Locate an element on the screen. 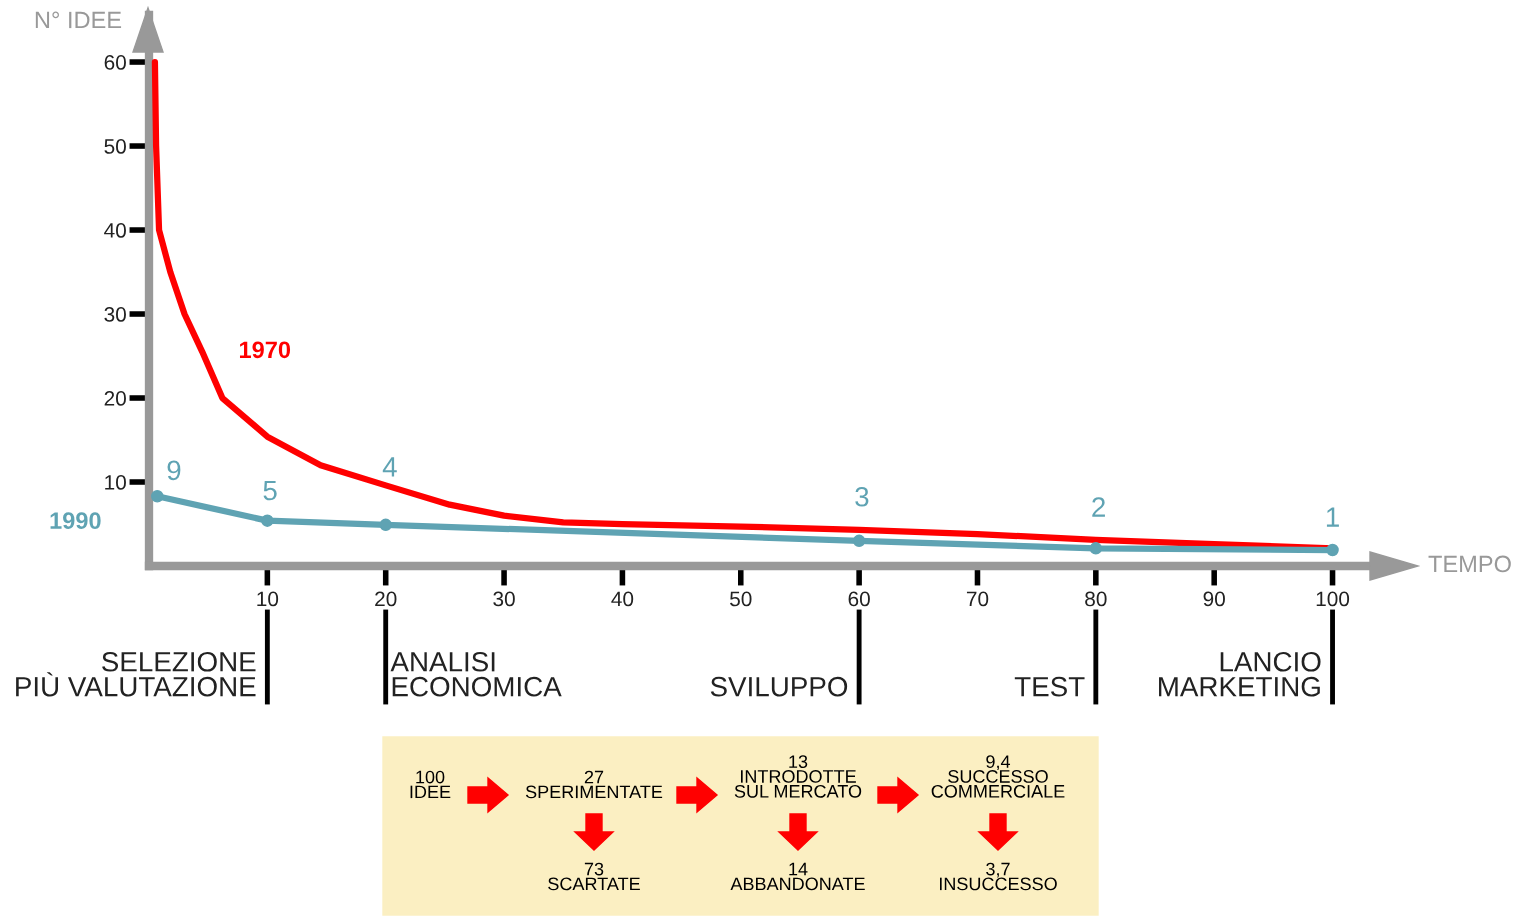 This screenshot has width=1519, height=917. text: SELEZIONE PIÙ VALUTAZIONE is located at coordinates (136, 674).